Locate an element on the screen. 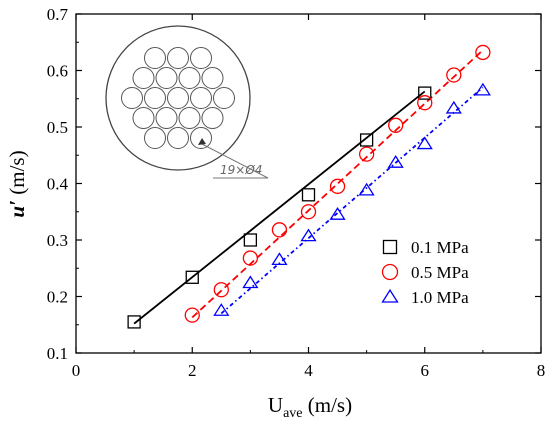 Image resolution: width=550 pixels, height=429 pixels. legend-label: 1.0 MPa is located at coordinates (440, 297).